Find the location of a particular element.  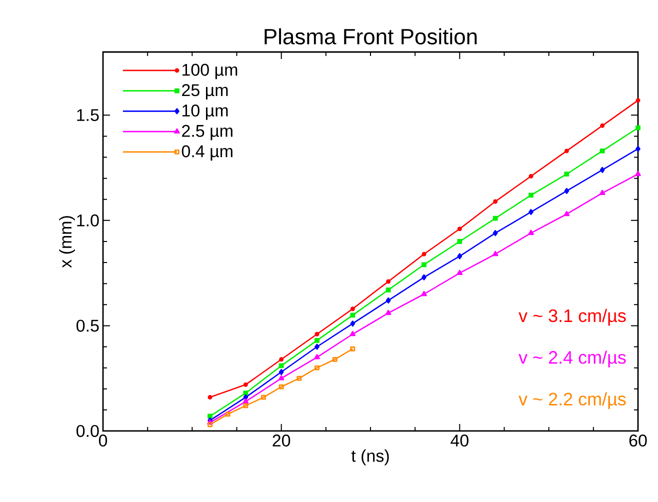

annotation: v ~ 3.1 cm/µs is located at coordinates (572, 317).